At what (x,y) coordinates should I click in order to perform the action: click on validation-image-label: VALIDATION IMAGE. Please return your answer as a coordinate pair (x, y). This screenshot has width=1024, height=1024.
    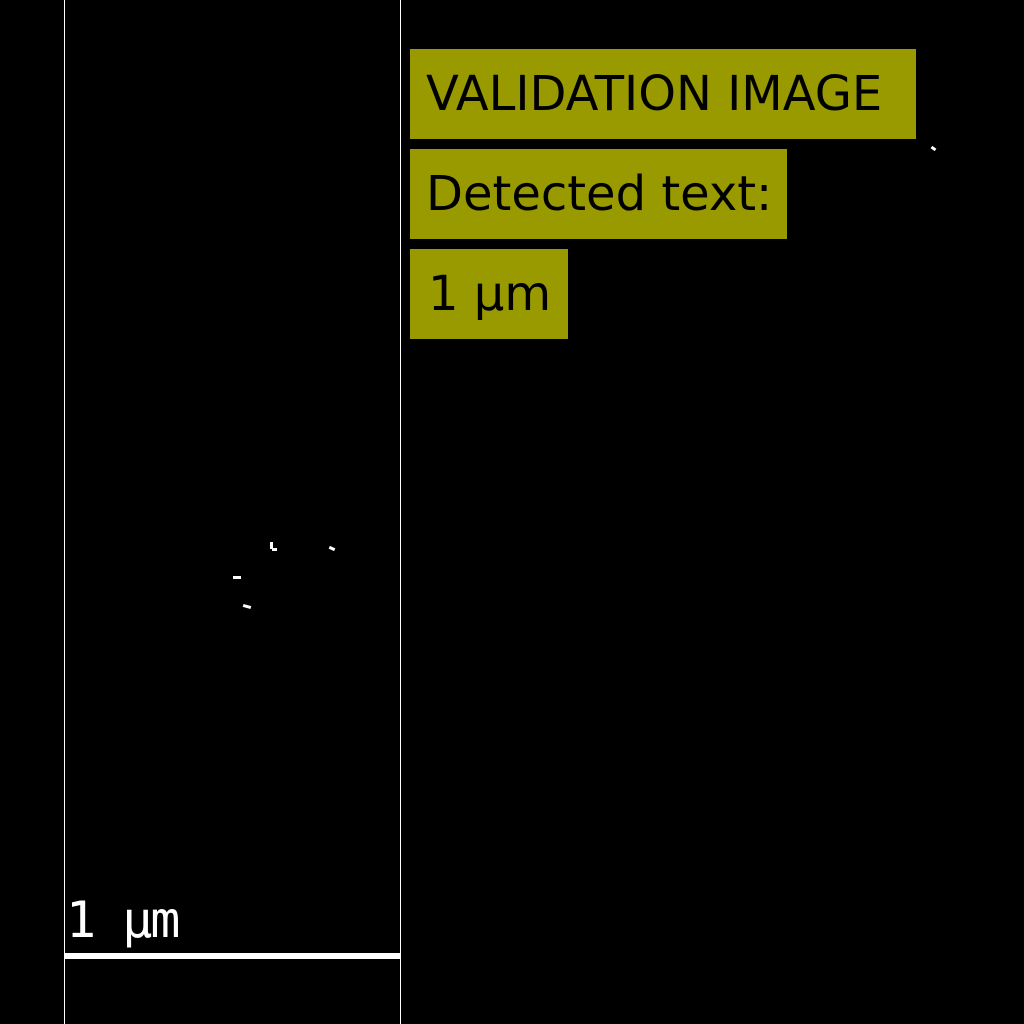
    Looking at the image, I should click on (663, 94).